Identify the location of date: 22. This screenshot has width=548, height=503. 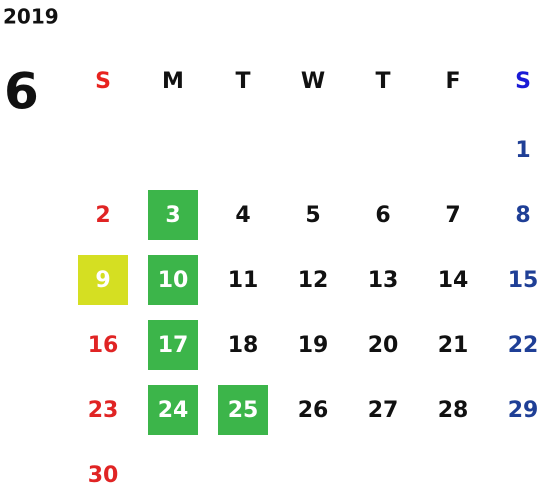
(523, 345).